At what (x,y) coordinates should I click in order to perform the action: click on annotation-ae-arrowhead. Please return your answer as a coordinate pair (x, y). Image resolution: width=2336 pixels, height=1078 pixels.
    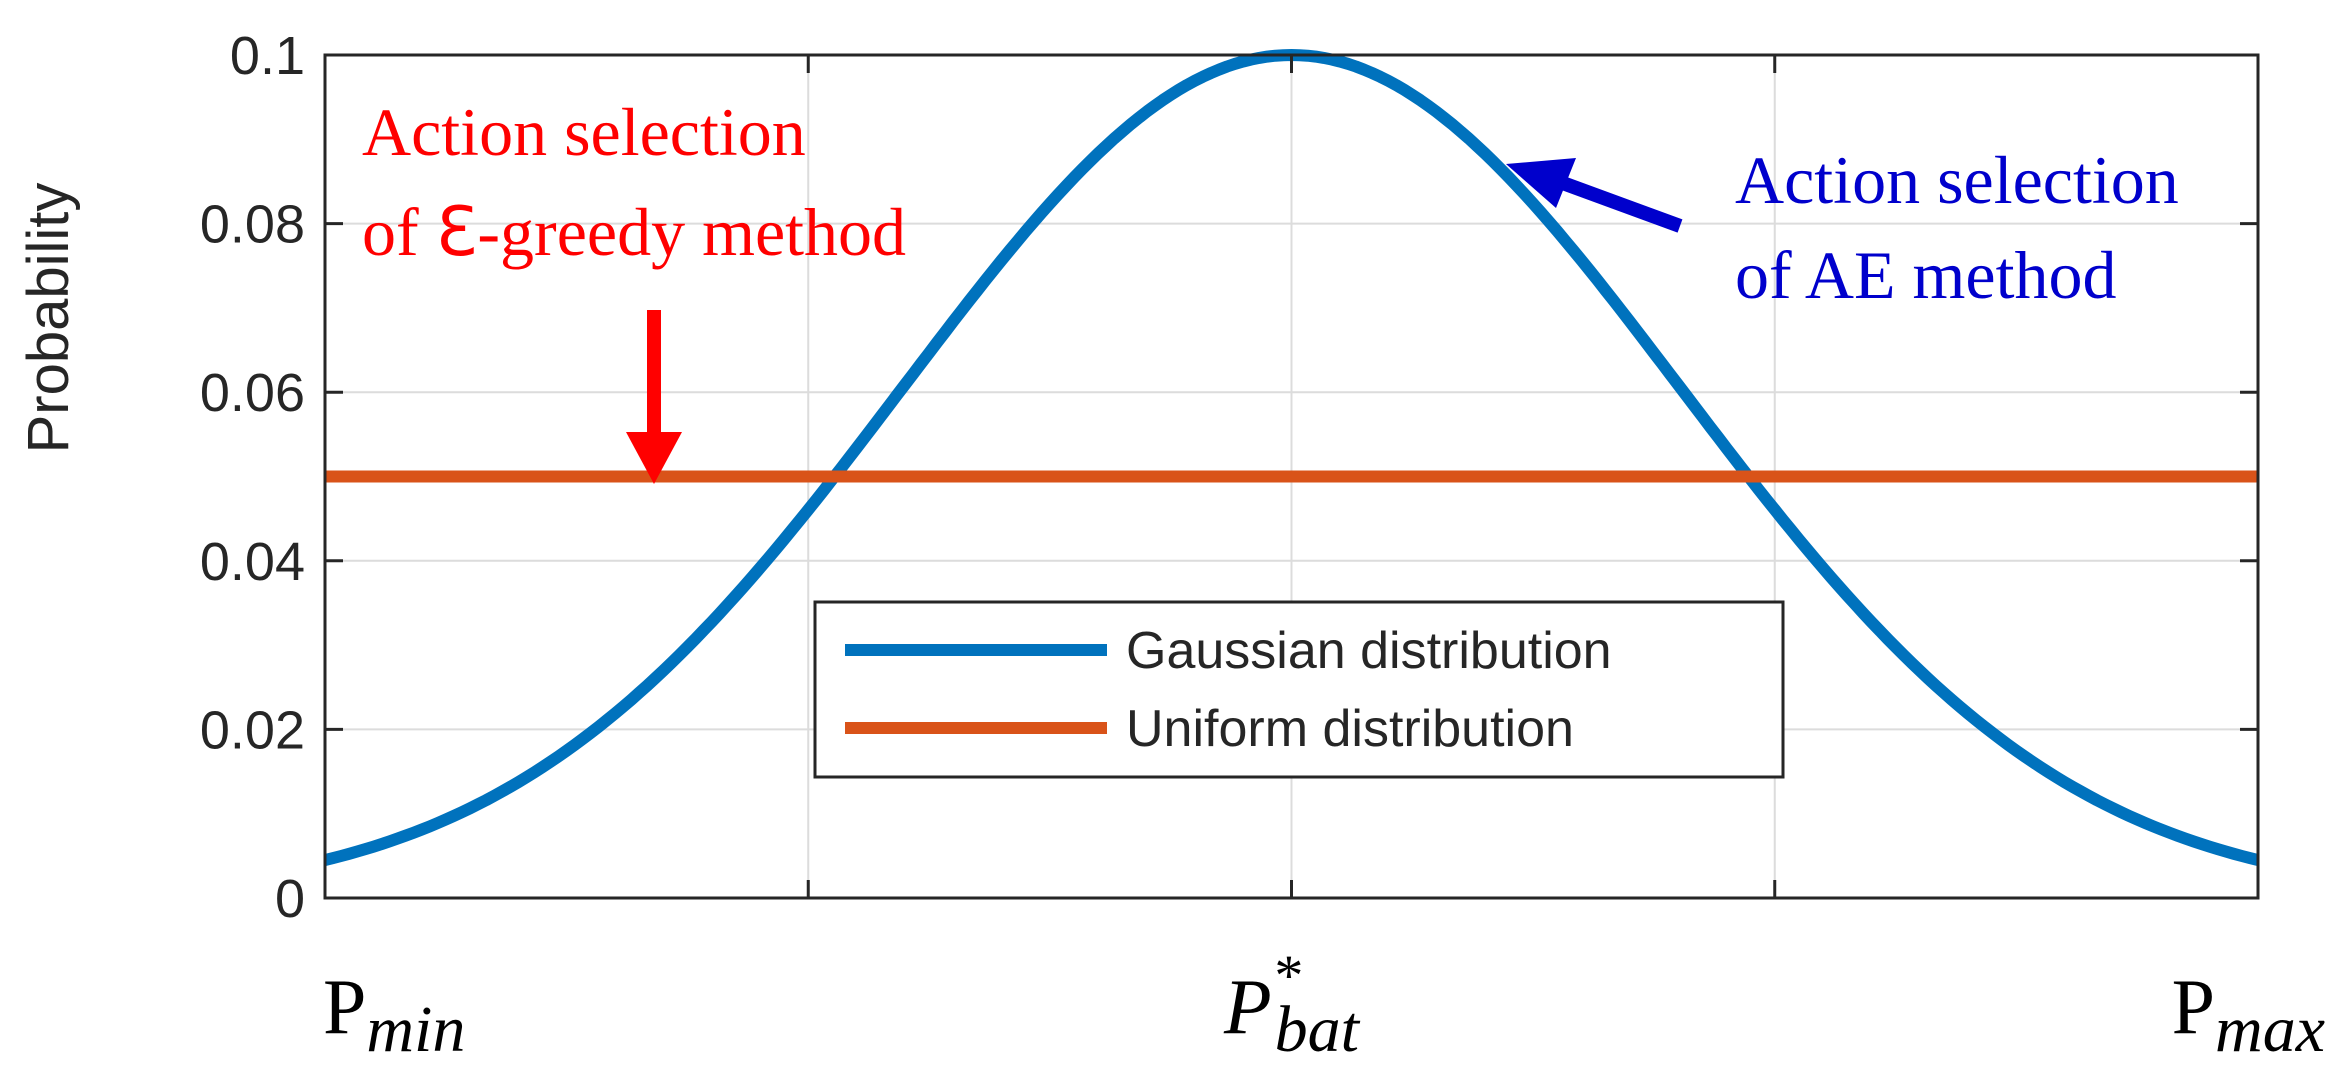
    Looking at the image, I should click on (1541, 183).